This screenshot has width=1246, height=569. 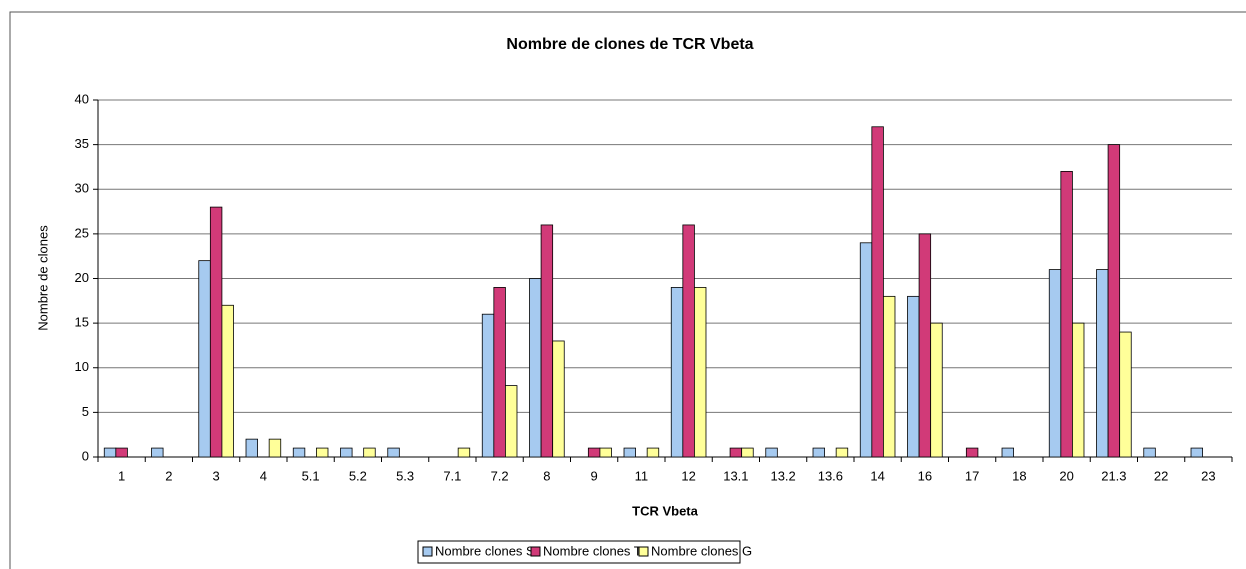 I want to click on x-axis-label: TCR Vbeta, so click(x=665, y=510).